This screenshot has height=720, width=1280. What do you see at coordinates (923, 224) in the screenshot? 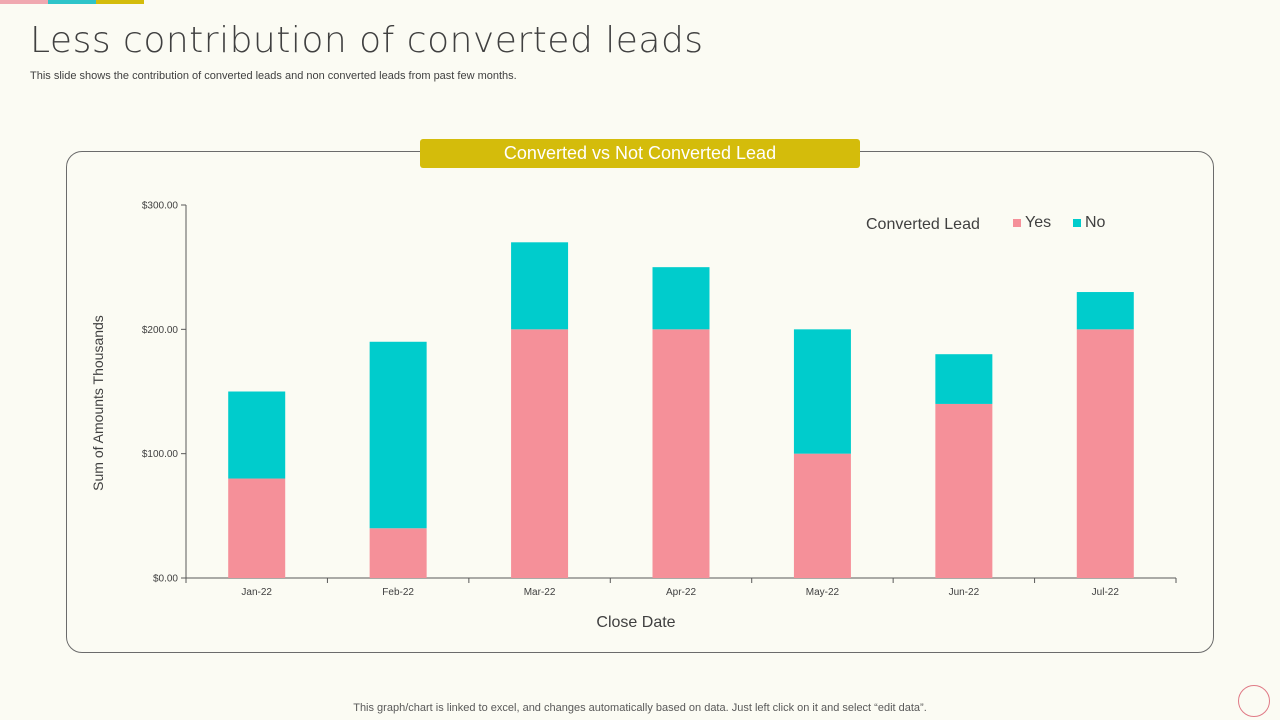
I see `legend-title: Converted Lead` at bounding box center [923, 224].